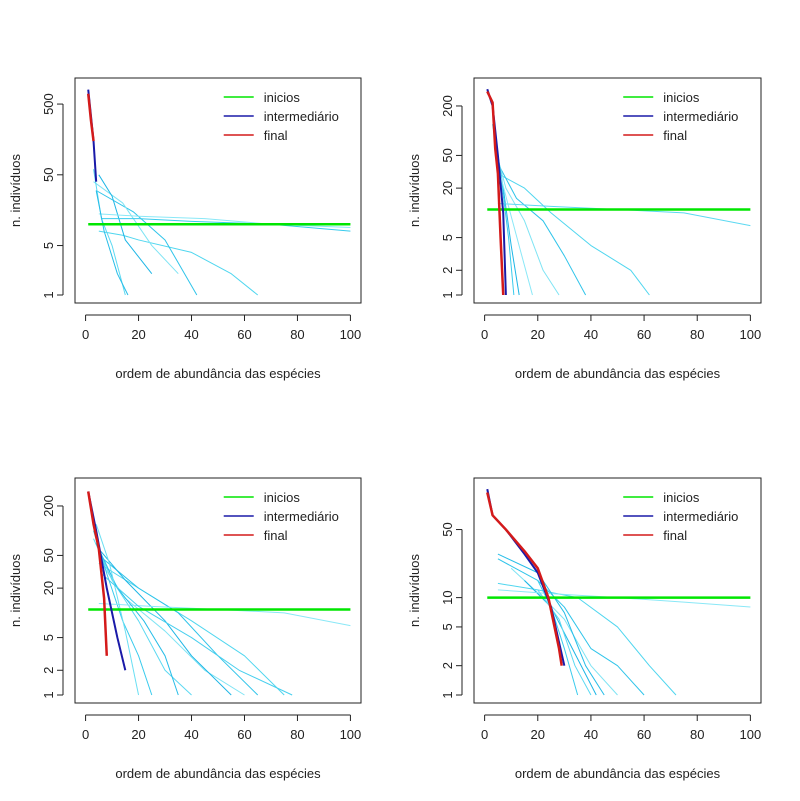  I want to click on intermediario-line, so click(526, 577).